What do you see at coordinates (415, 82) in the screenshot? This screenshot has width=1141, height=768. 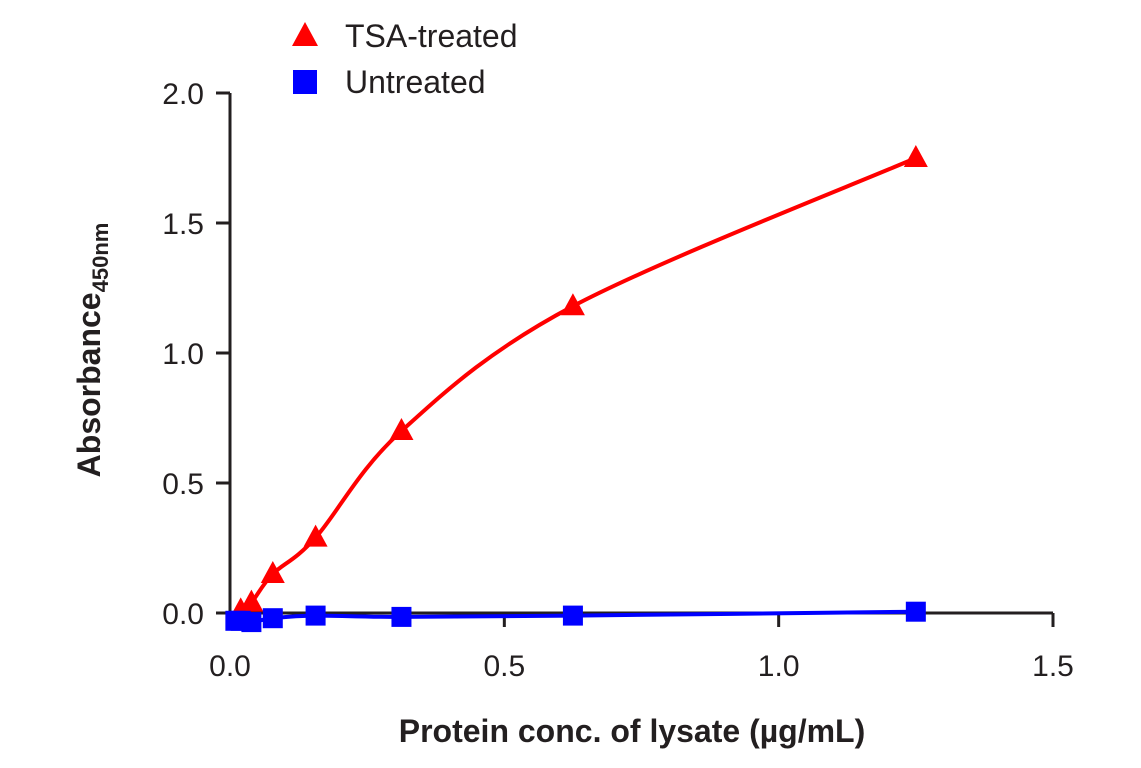 I see `legend-label-untreated: Untreated` at bounding box center [415, 82].